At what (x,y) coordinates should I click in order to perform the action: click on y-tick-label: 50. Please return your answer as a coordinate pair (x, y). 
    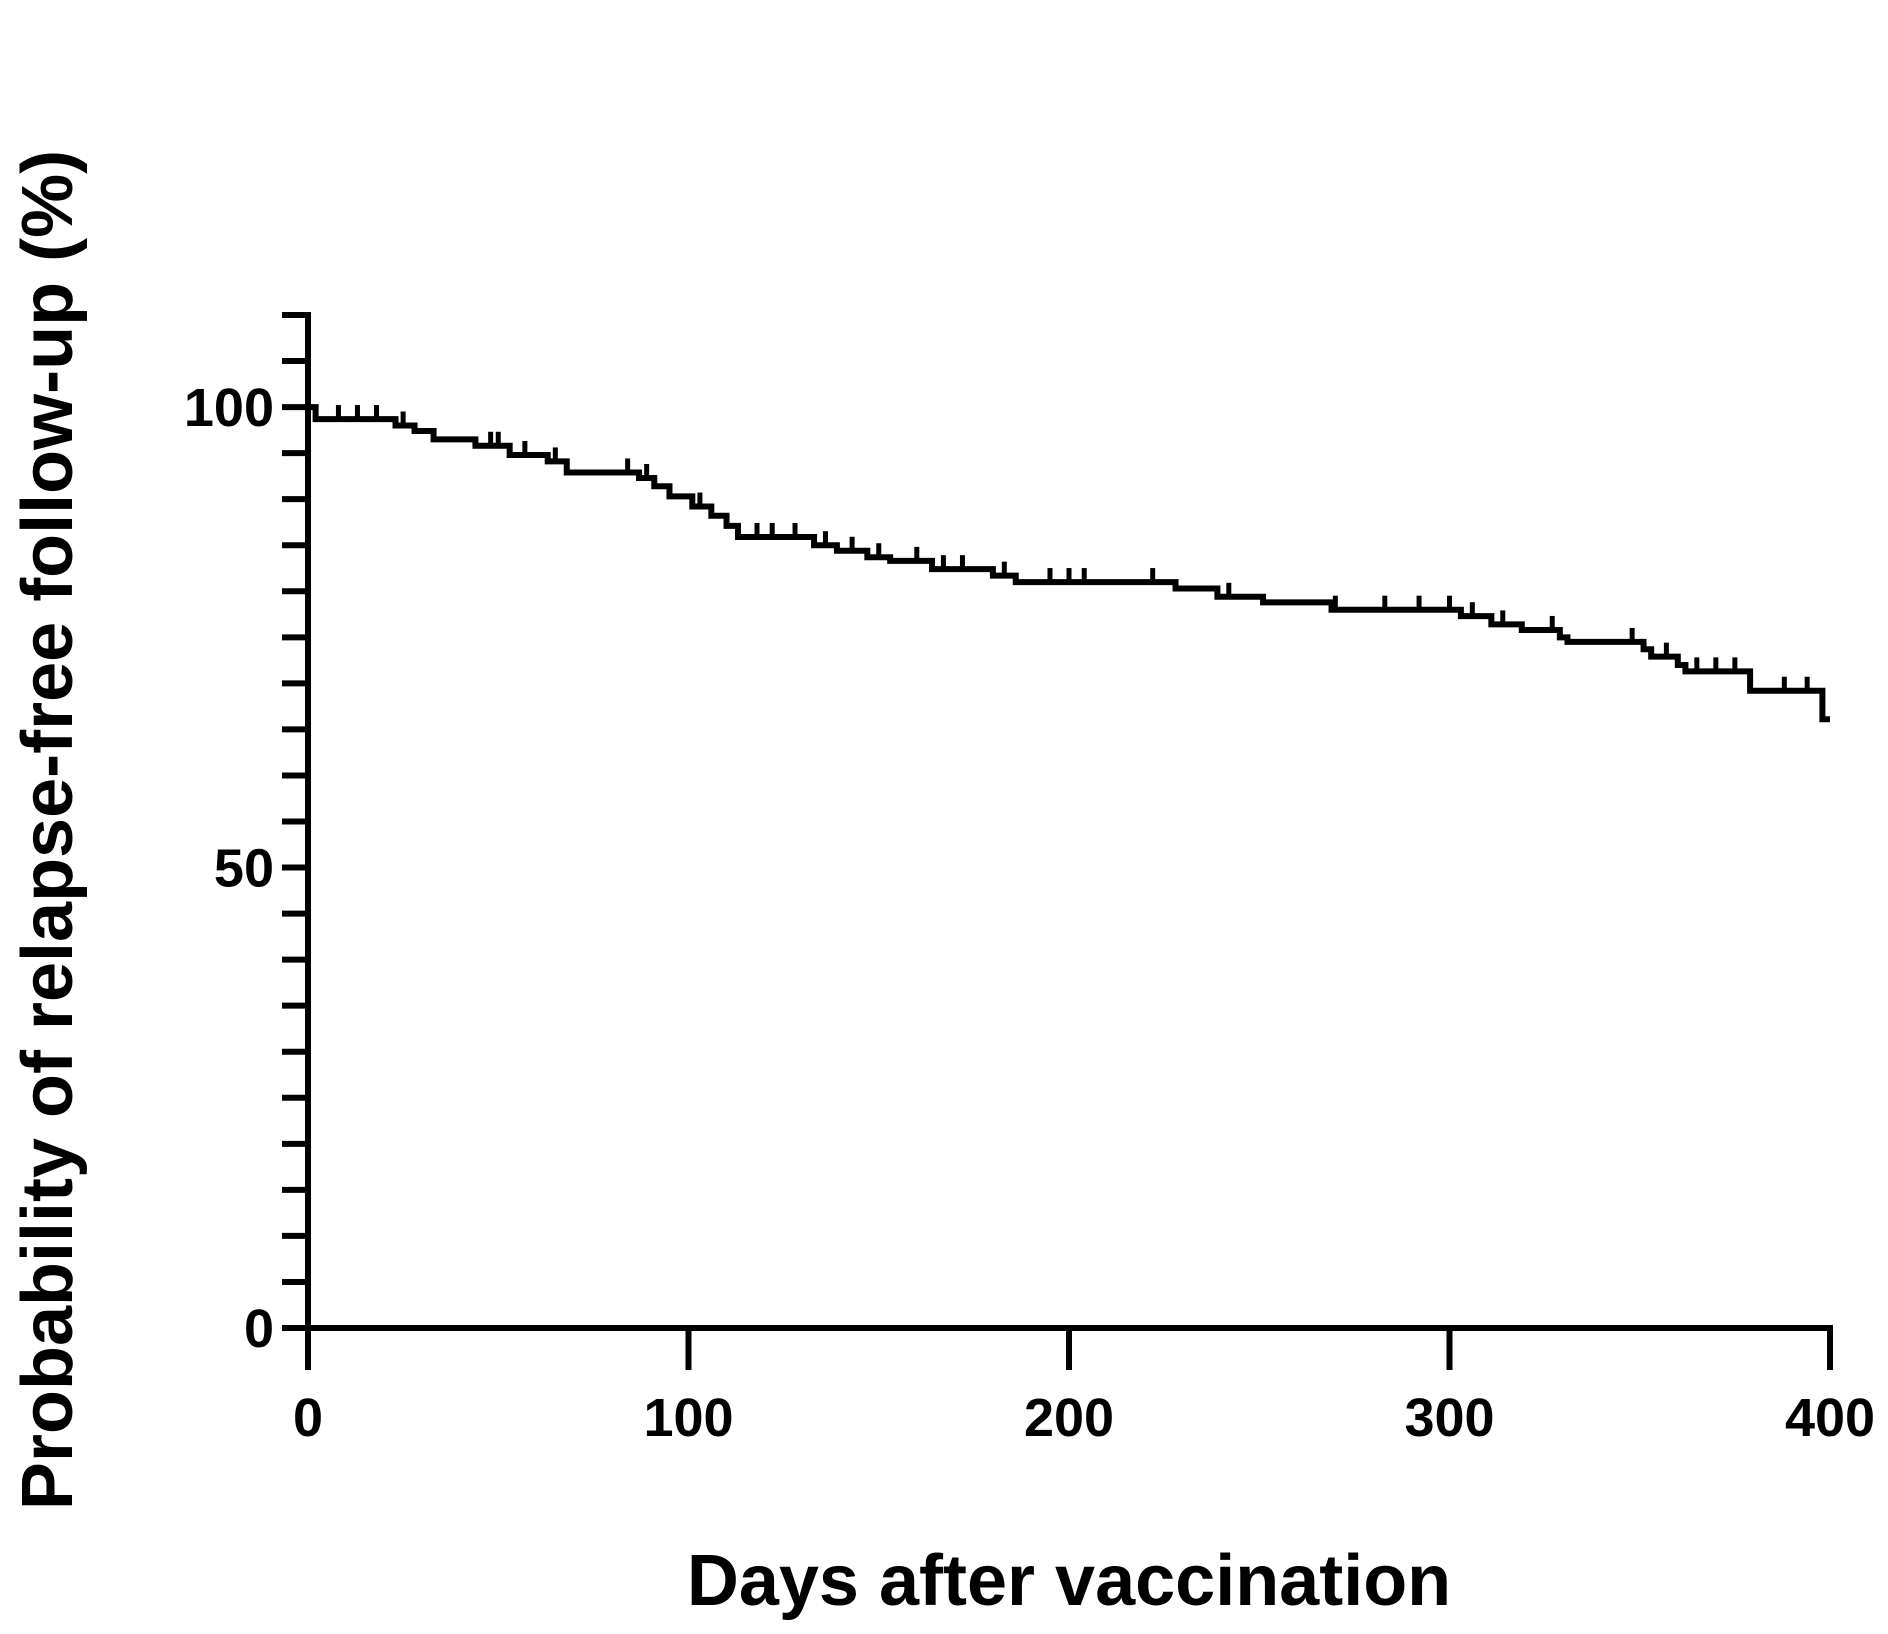
    Looking at the image, I should click on (244, 869).